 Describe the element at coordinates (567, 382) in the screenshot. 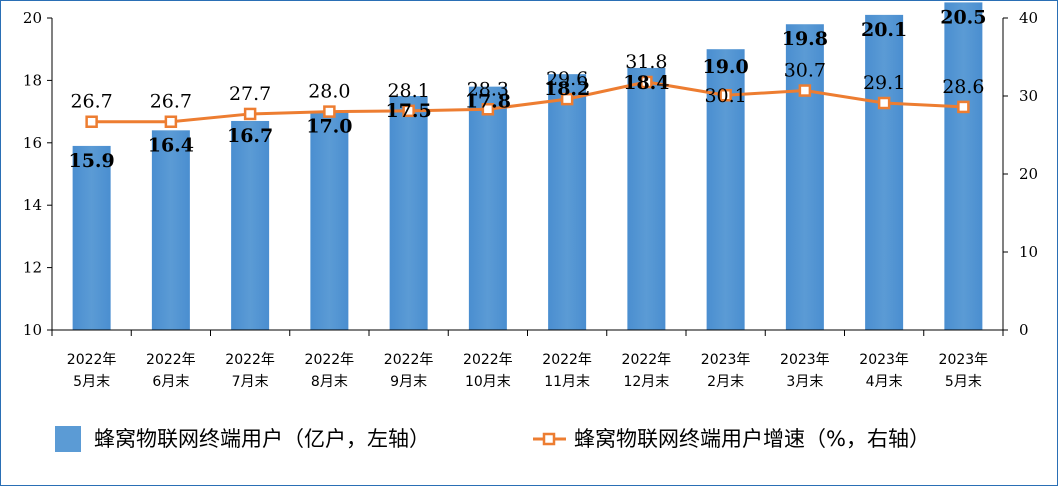

I see `x-tick-label-month: 11月末` at that location.